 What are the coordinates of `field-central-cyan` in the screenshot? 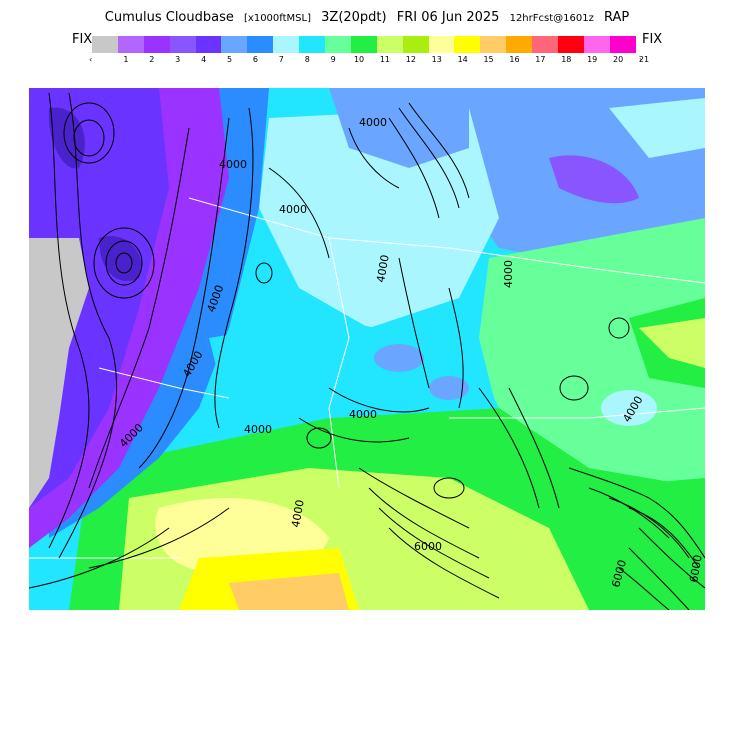 It's located at (354, 368).